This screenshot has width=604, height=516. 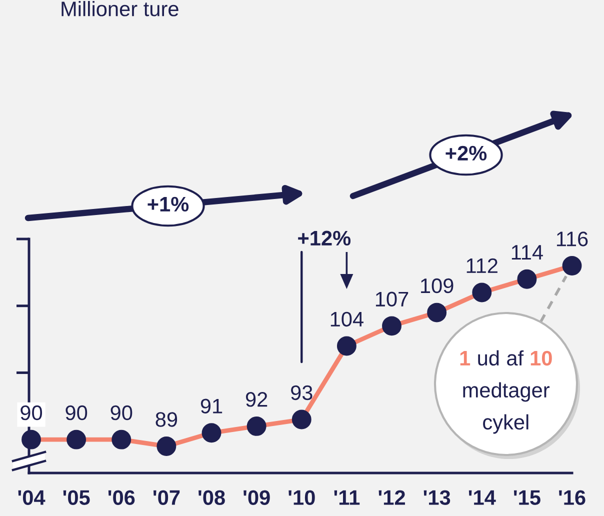 What do you see at coordinates (257, 497) in the screenshot?
I see `x-tick-label: '09` at bounding box center [257, 497].